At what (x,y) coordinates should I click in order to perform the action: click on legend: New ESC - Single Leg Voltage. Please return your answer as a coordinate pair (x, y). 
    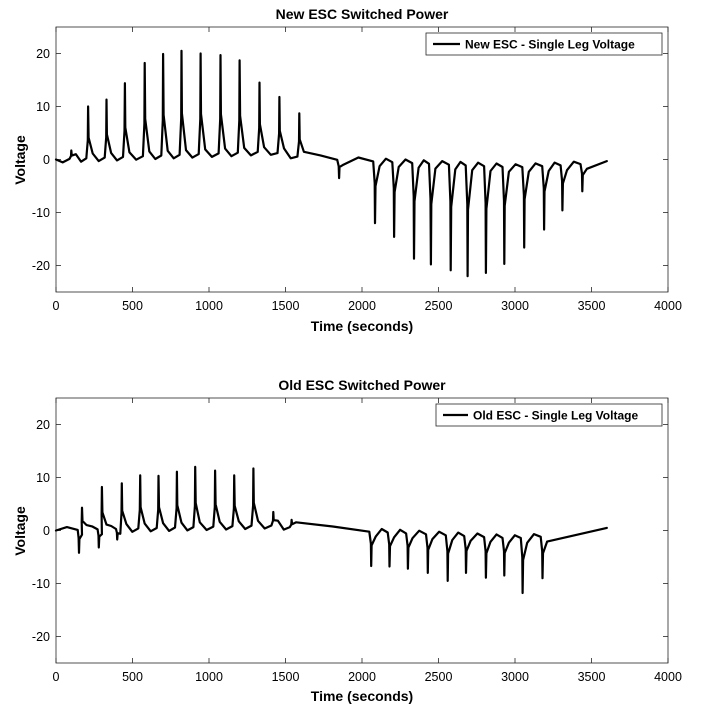
    Looking at the image, I should click on (544, 44).